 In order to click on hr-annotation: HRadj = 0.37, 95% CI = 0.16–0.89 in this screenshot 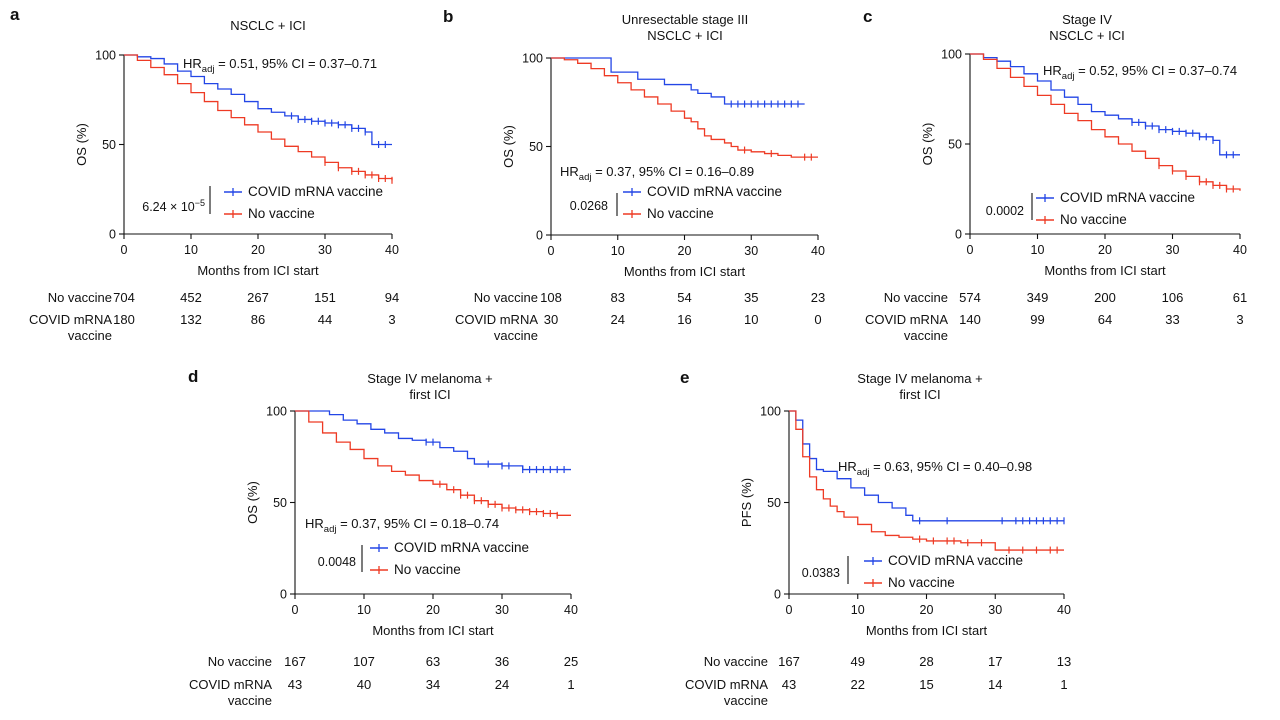, I will do `click(657, 173)`.